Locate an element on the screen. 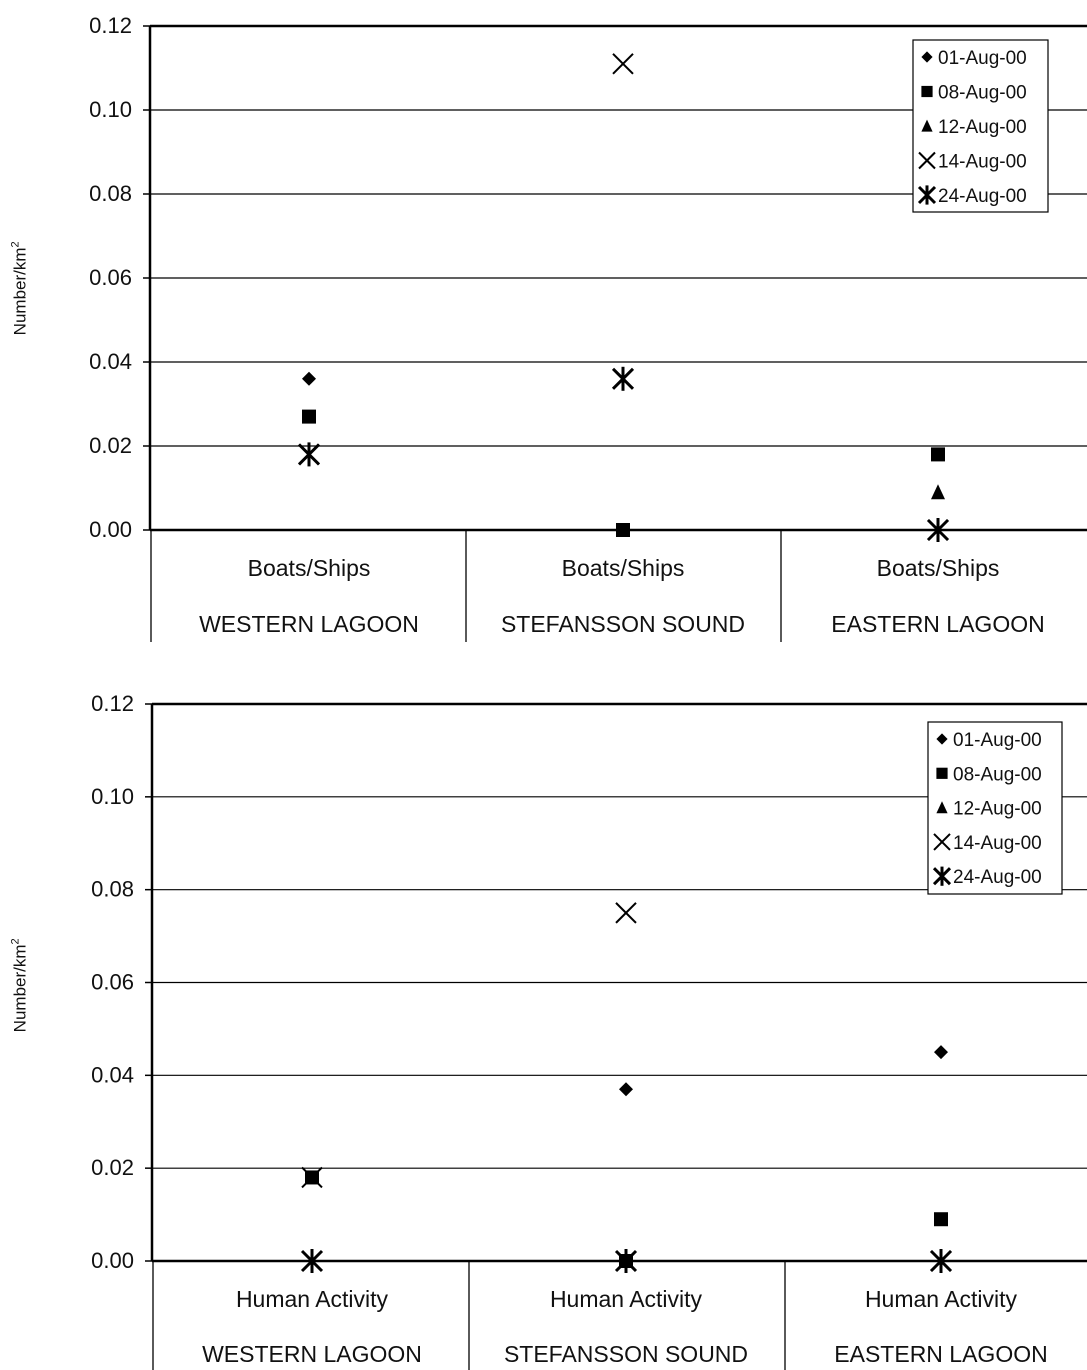 The width and height of the screenshot is (1087, 1370). chart-2-legend-label: 24-Aug-00 is located at coordinates (997, 877).